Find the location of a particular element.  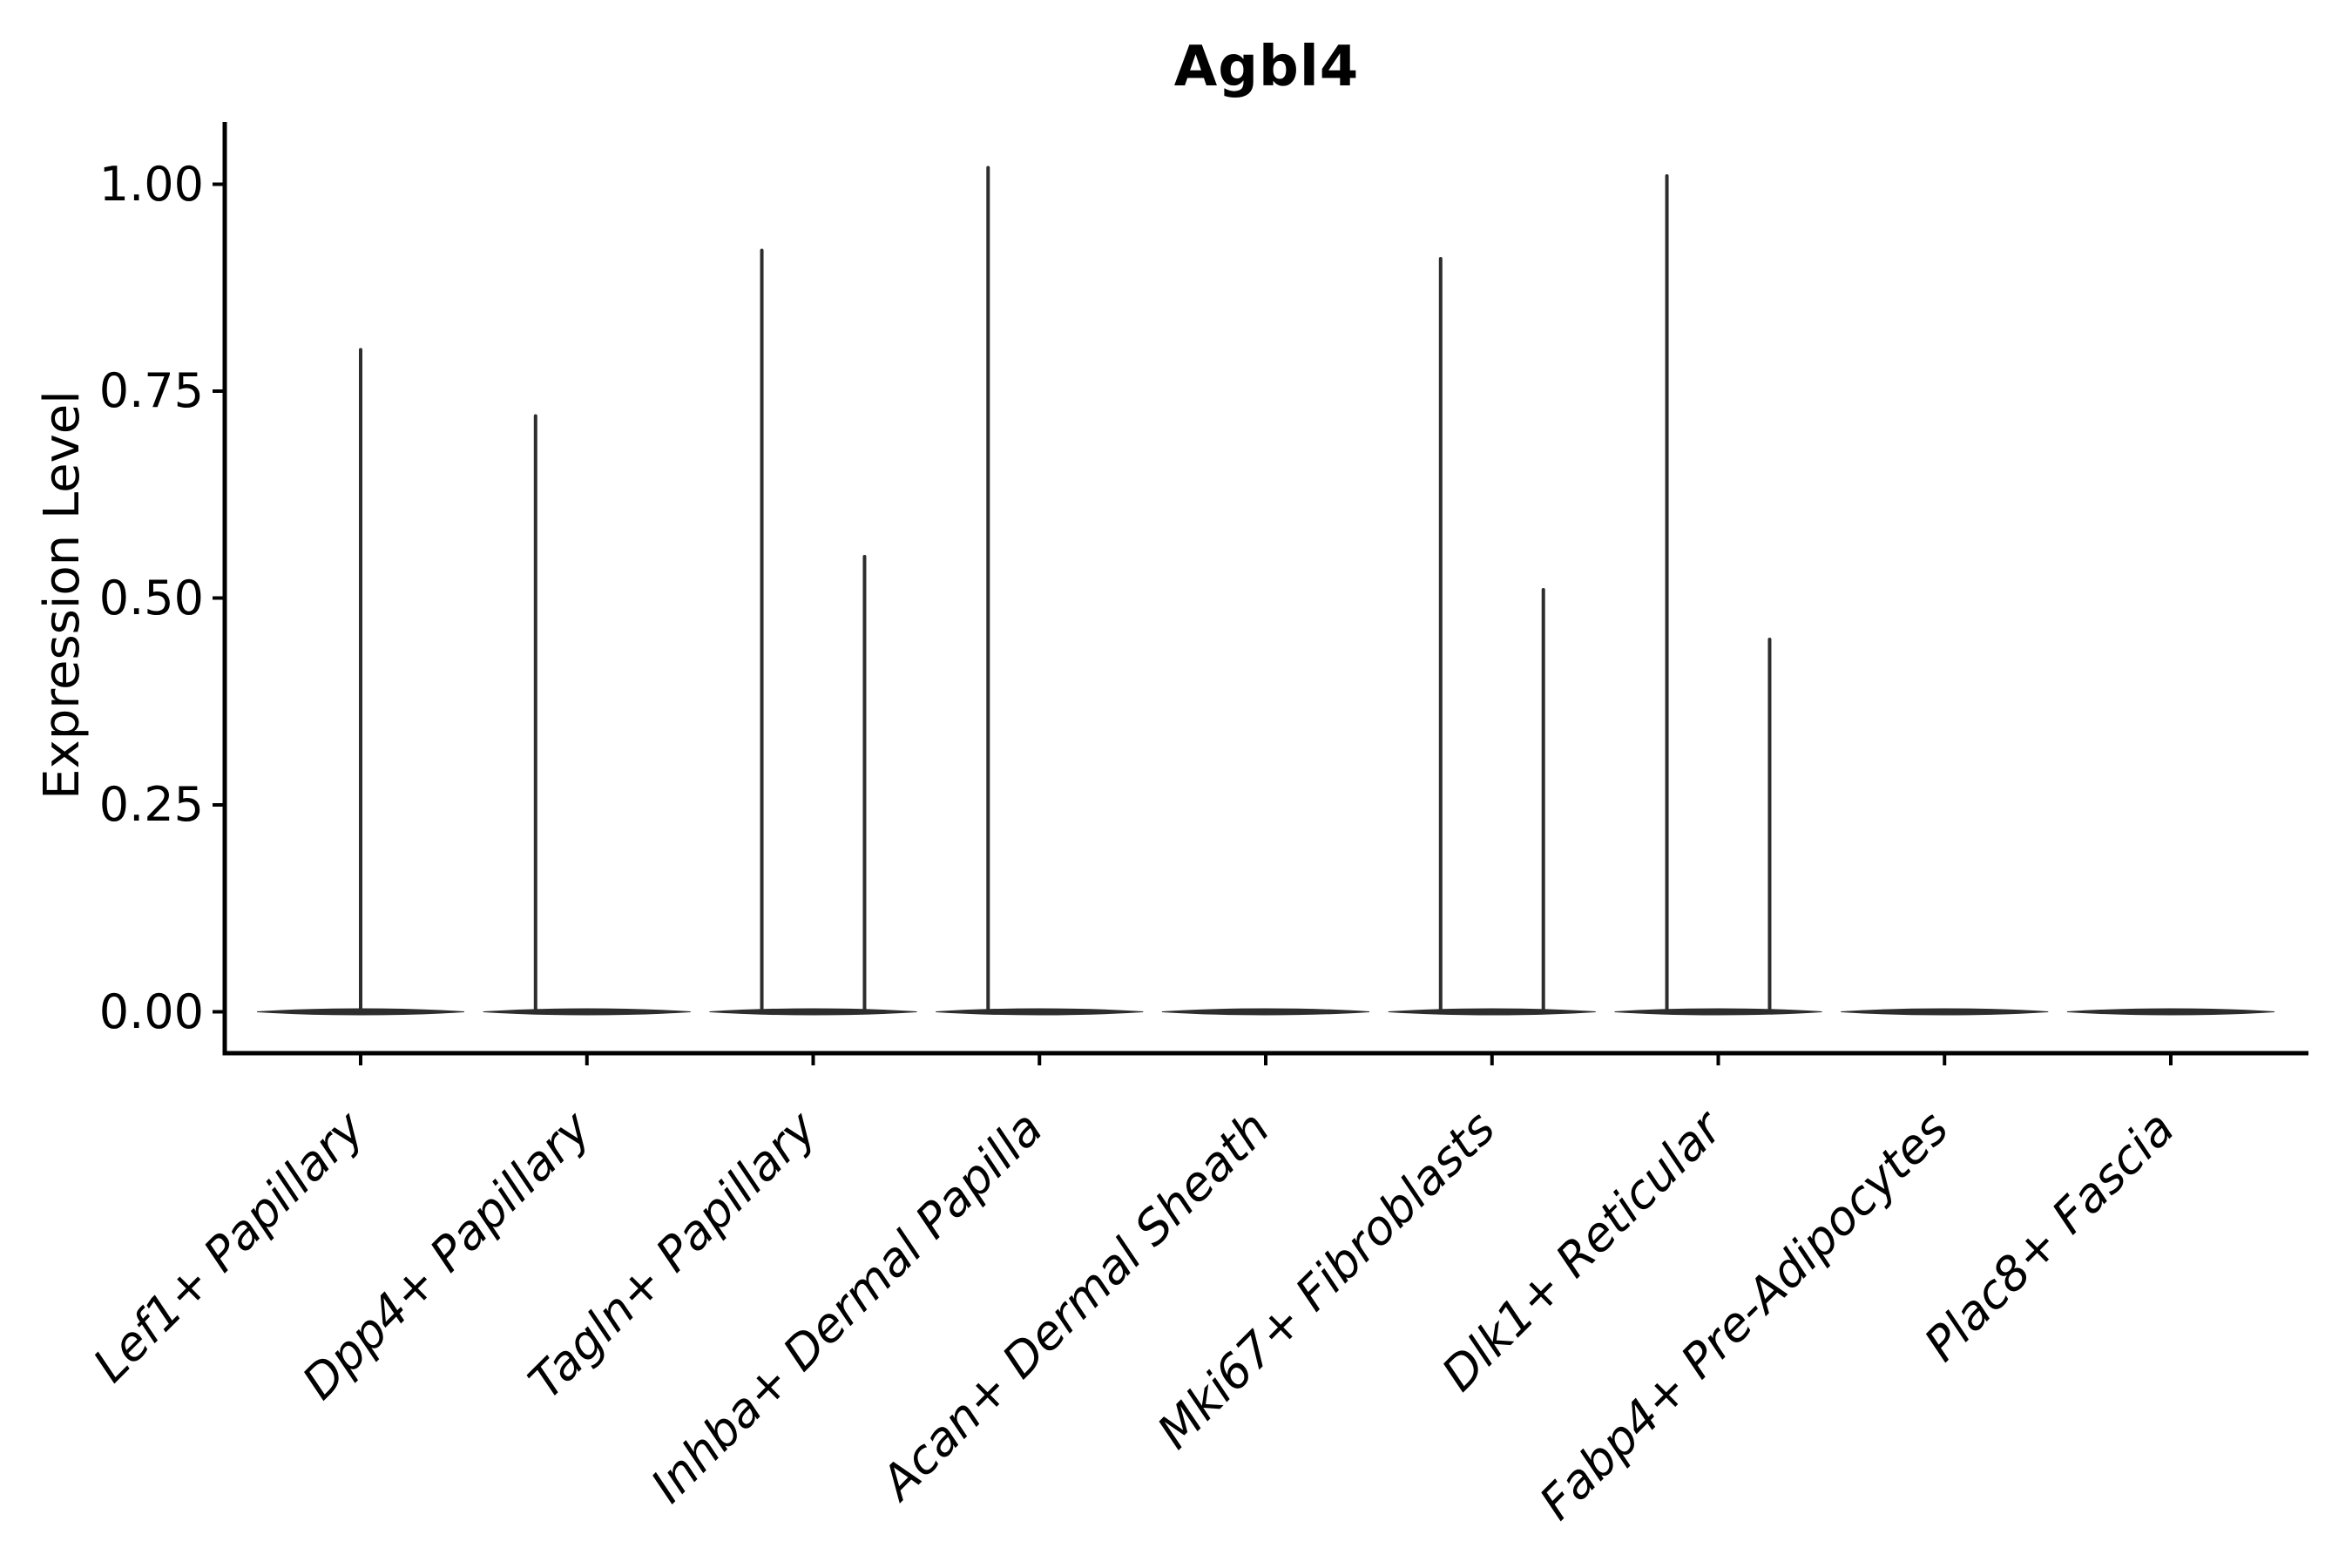

y-tick-label: 0.25 is located at coordinates (151, 805).